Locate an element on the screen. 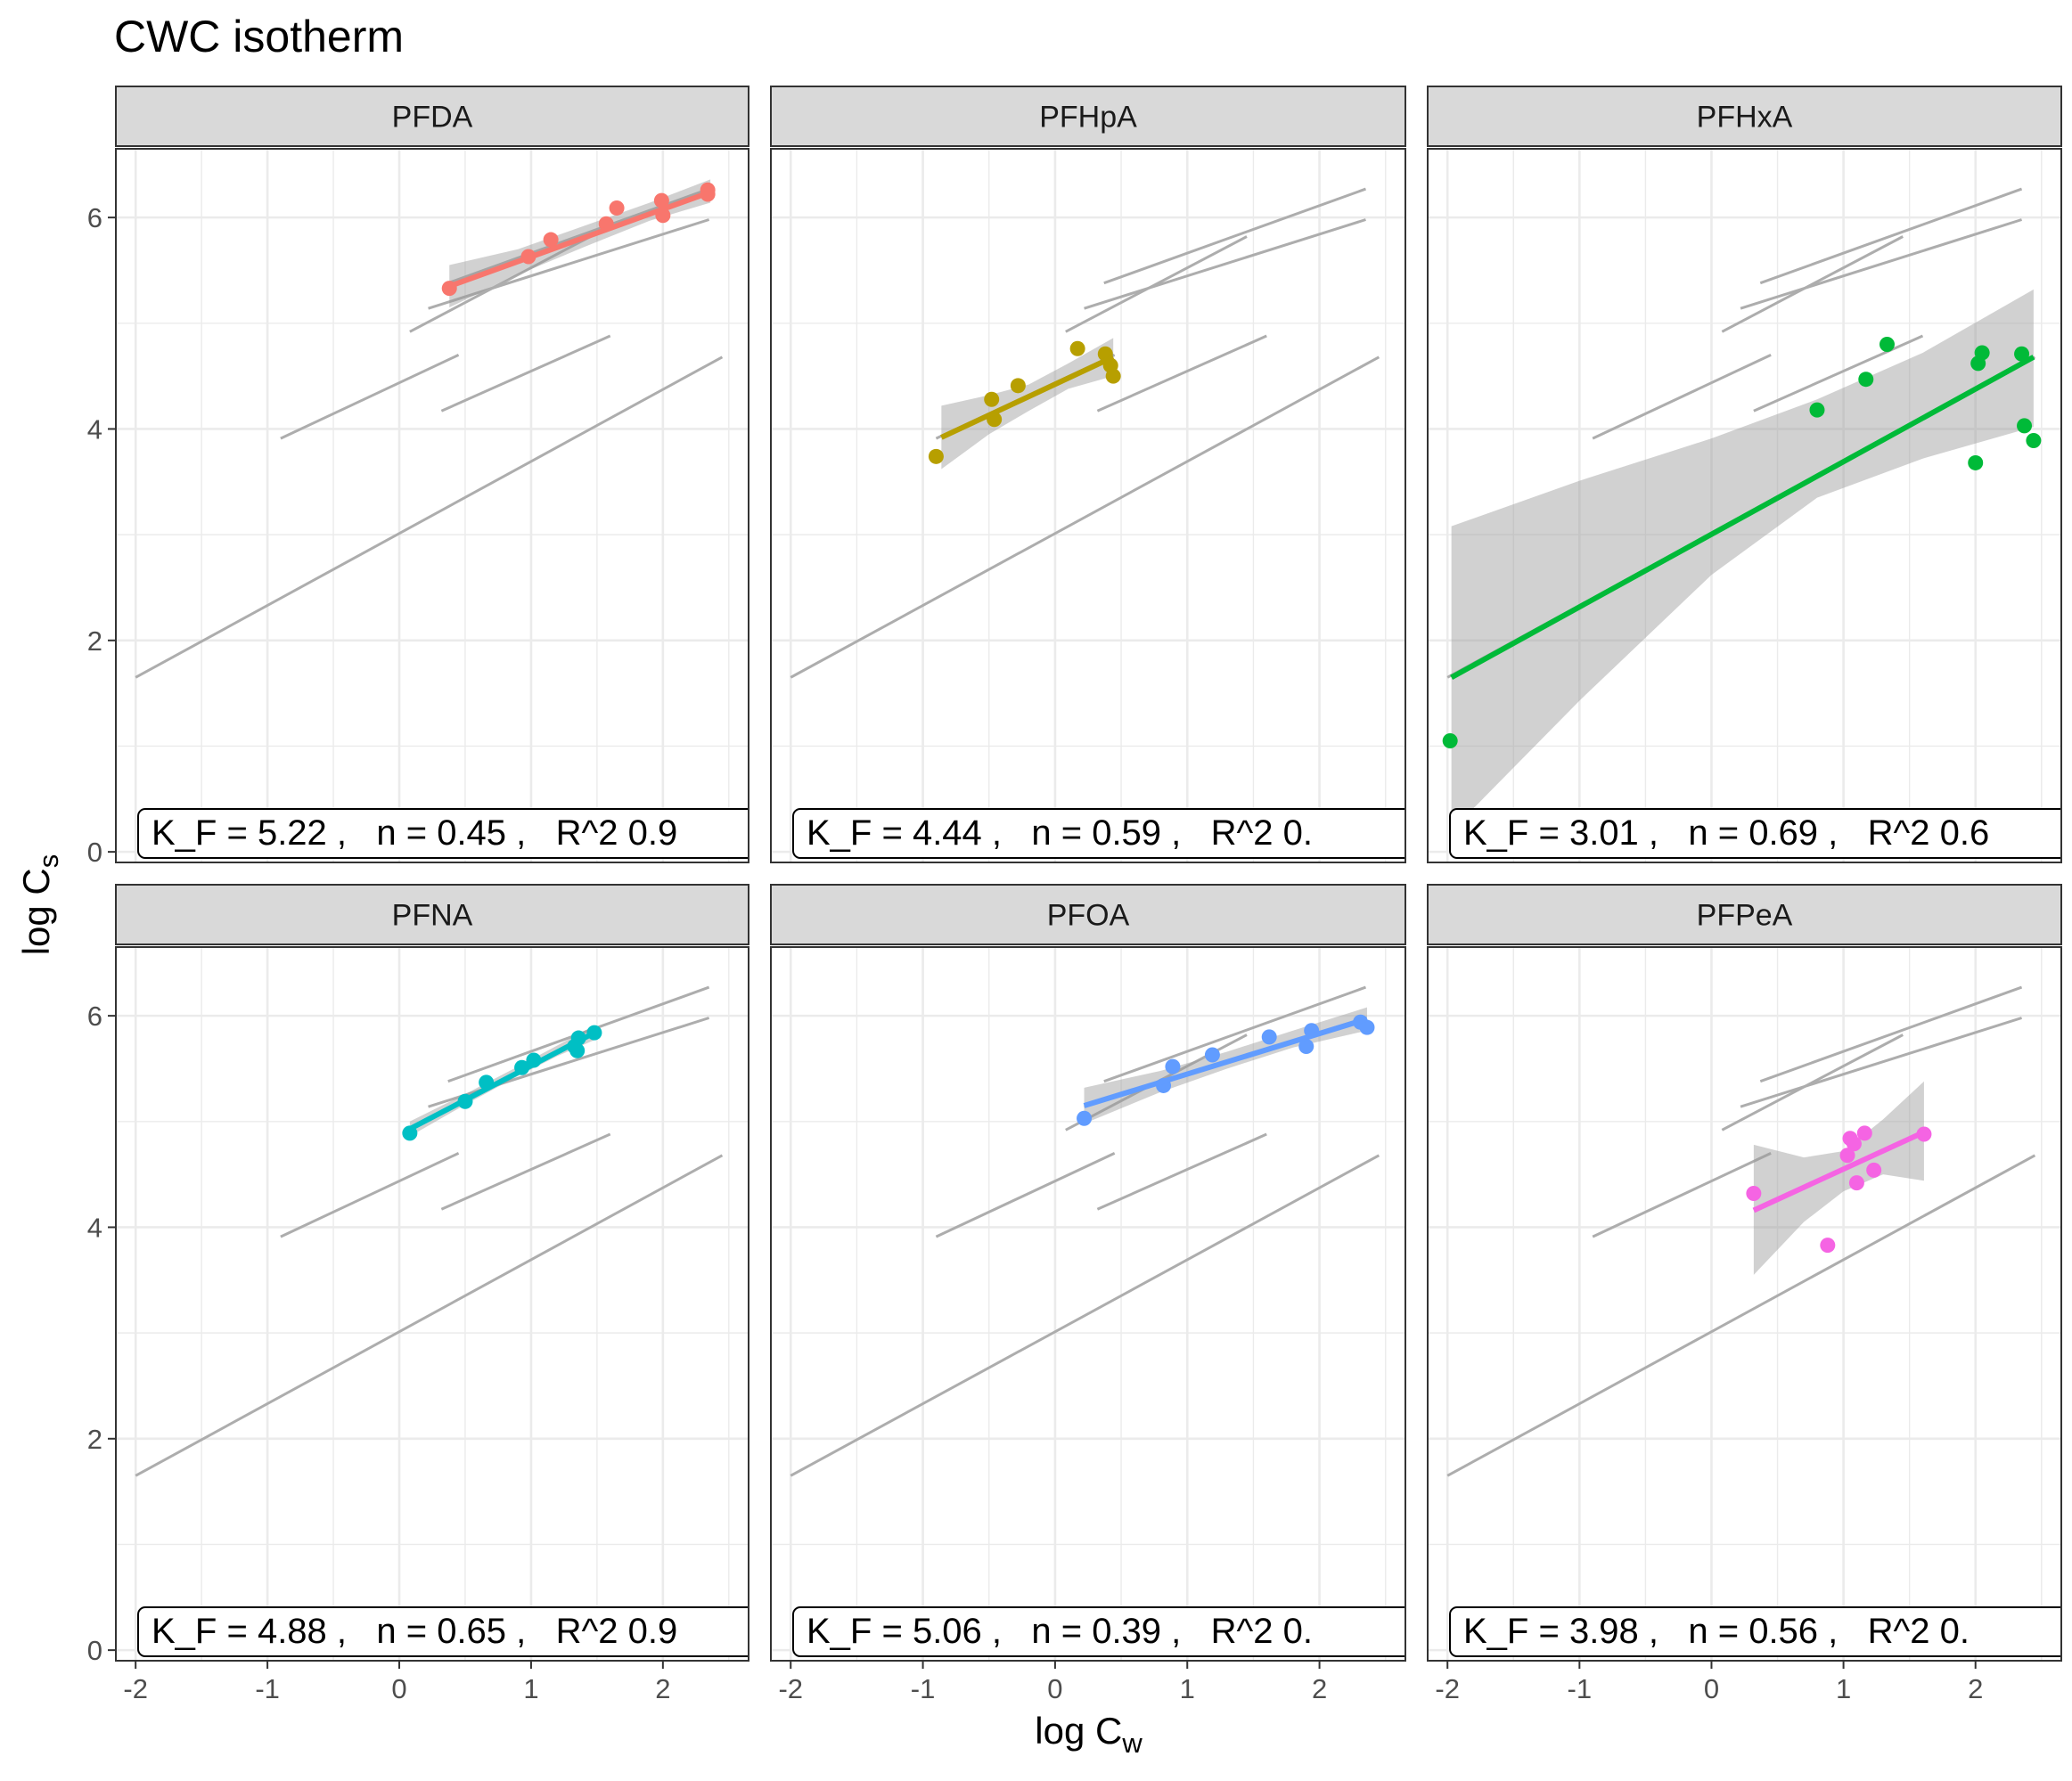  fit-annotation: K_F = 3.01 , n = 0.69 , R^2 0.6 is located at coordinates (1755, 833).